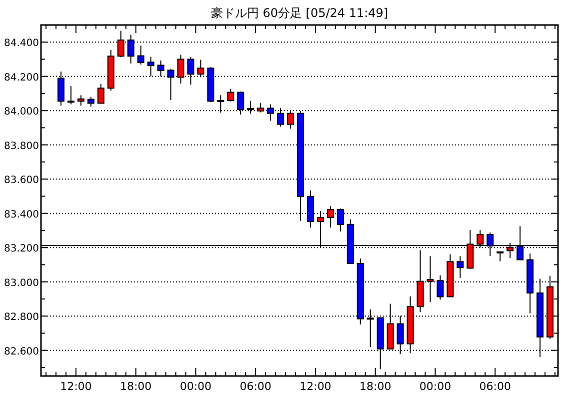  What do you see at coordinates (21, 78) in the screenshot?
I see `y-tick-label: 84.200` at bounding box center [21, 78].